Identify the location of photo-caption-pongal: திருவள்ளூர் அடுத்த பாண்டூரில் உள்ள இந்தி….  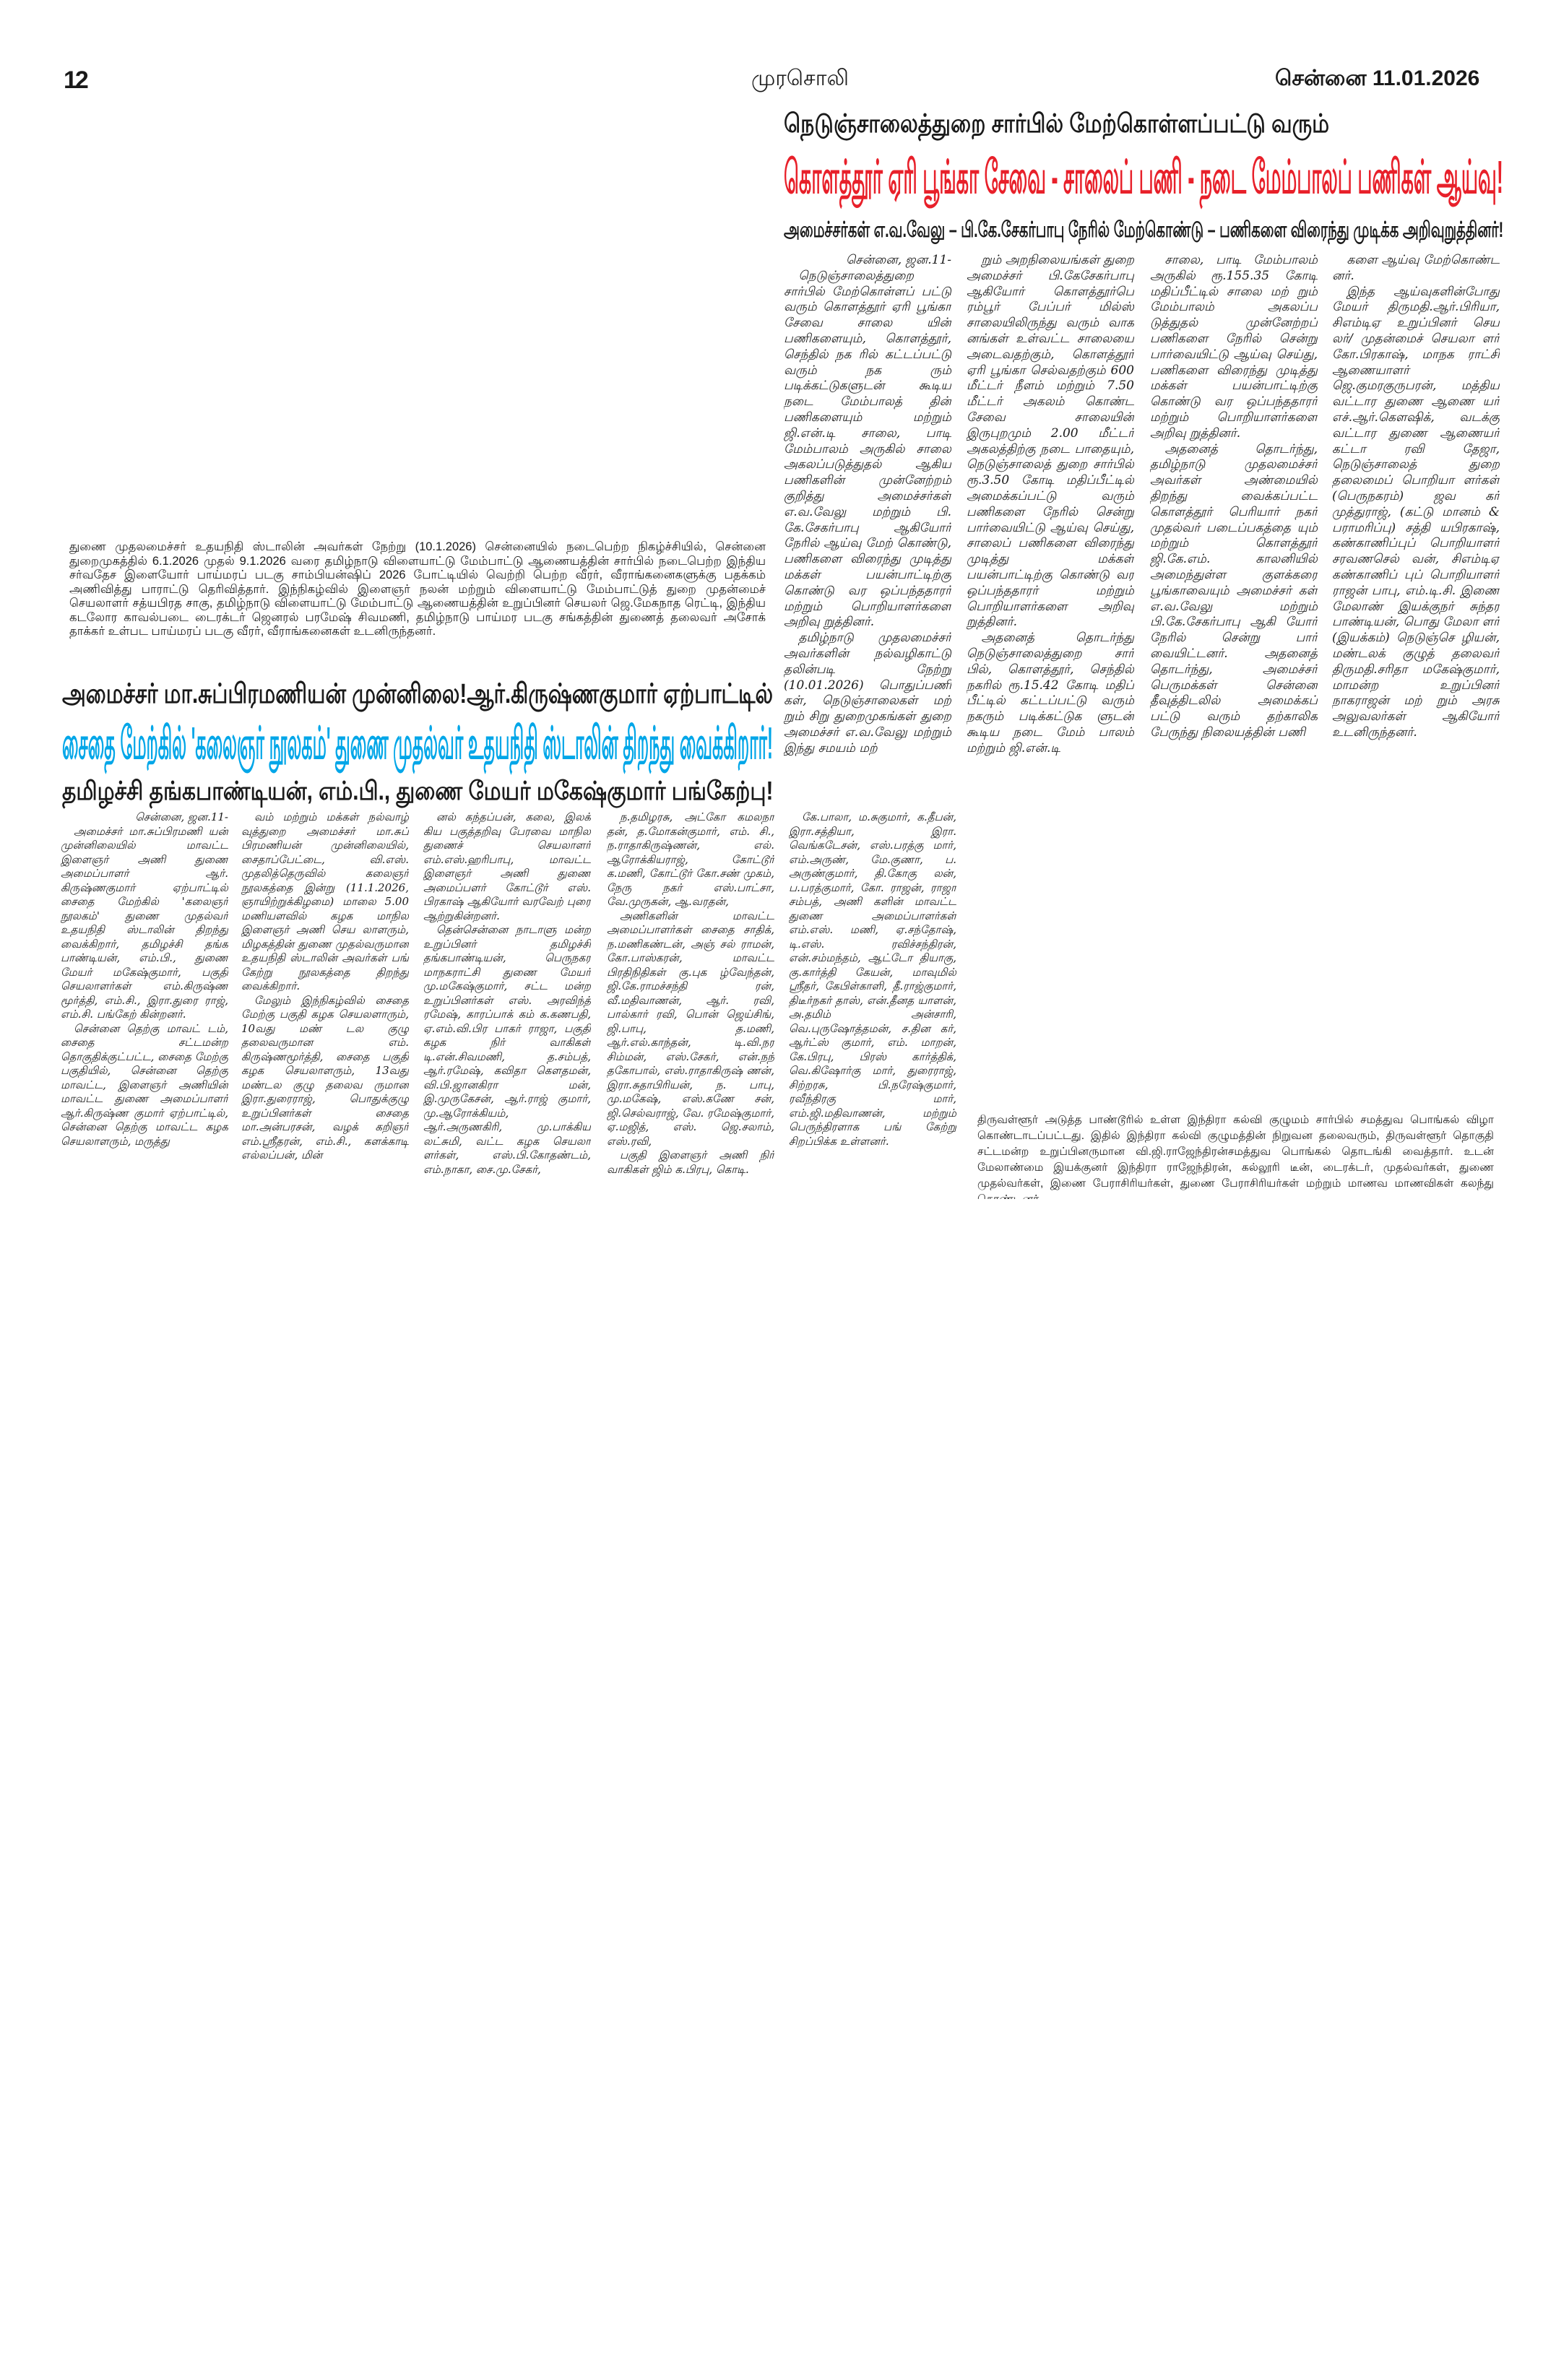
(1235, 1156).